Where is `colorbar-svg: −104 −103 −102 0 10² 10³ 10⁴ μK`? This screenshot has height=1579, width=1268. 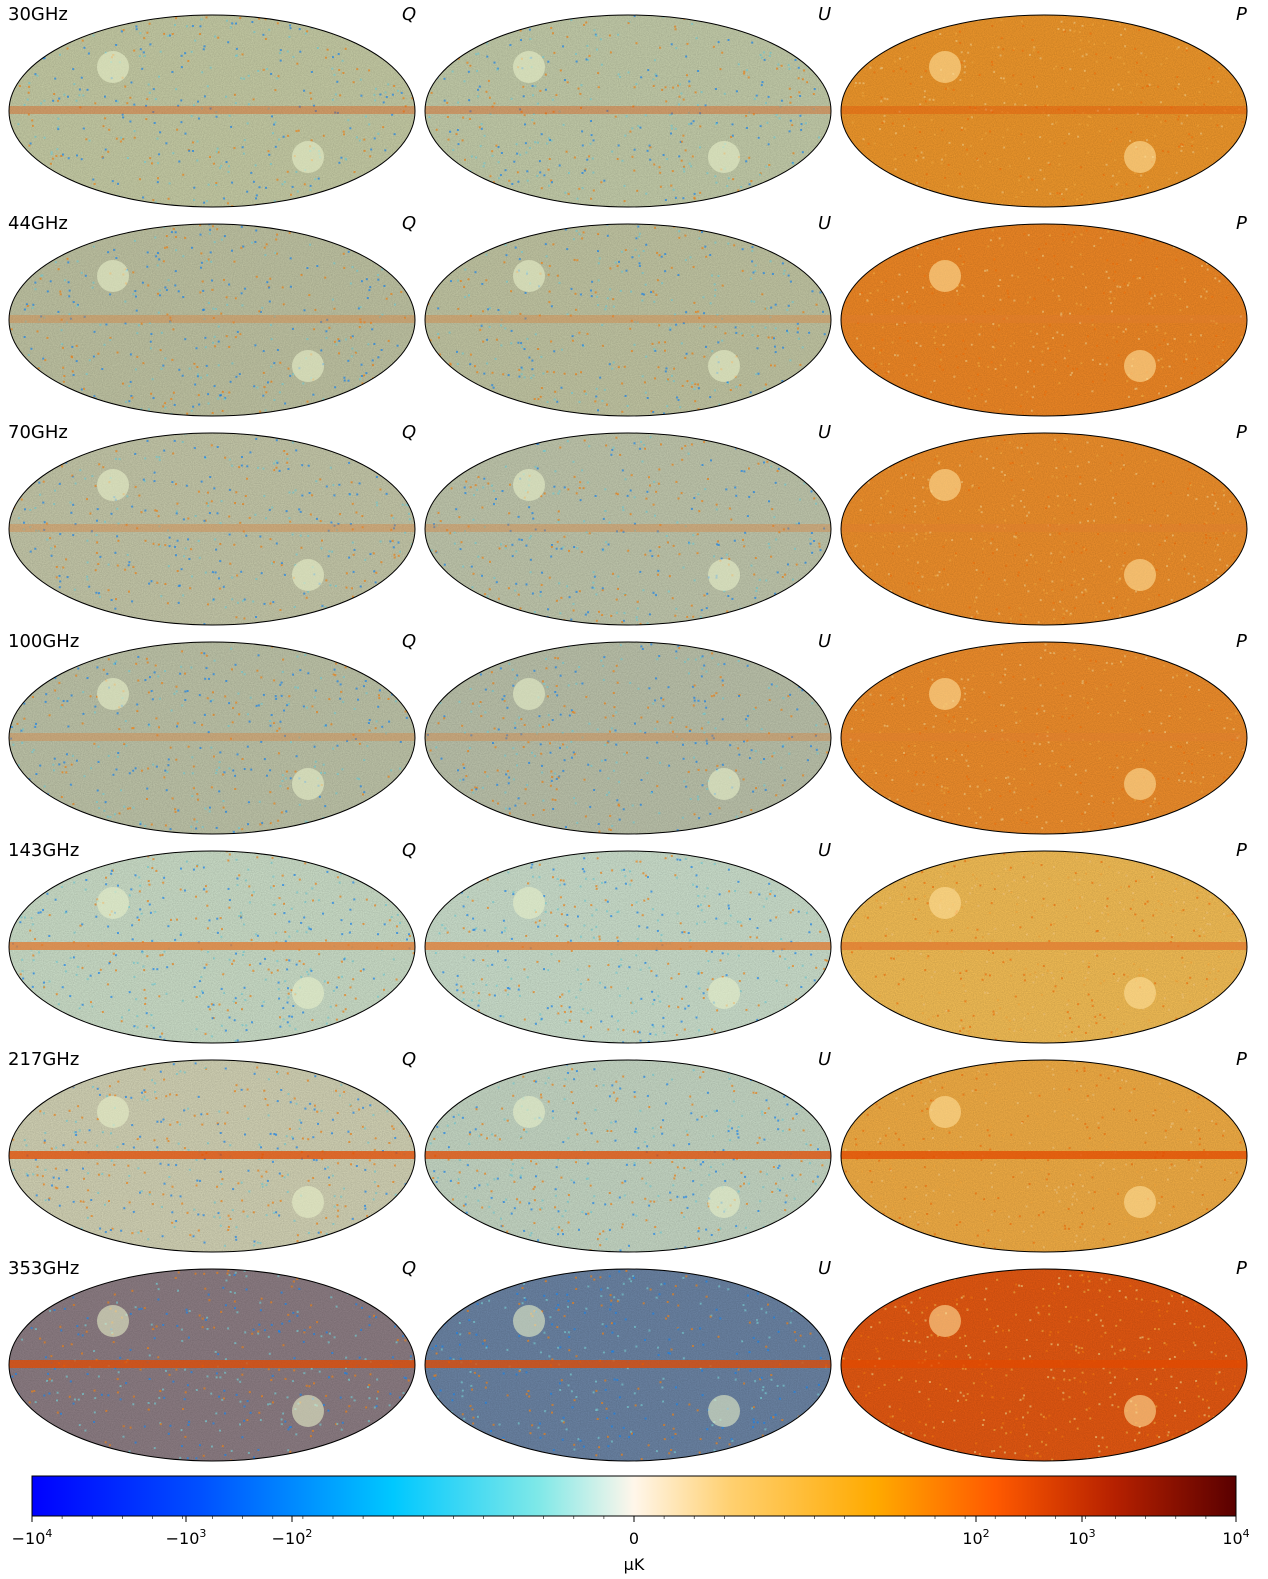 colorbar-svg: −104 −103 −102 0 10² 10³ 10⁴ μK is located at coordinates (634, 1518).